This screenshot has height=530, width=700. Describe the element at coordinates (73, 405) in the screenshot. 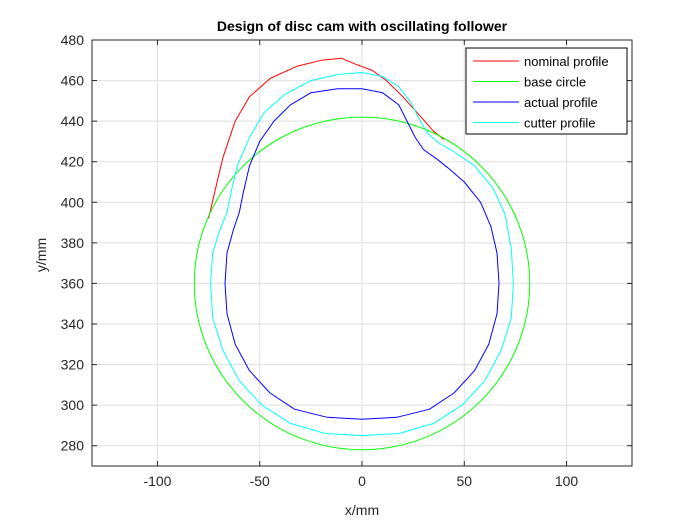

I see `y-tick-label: 300` at that location.